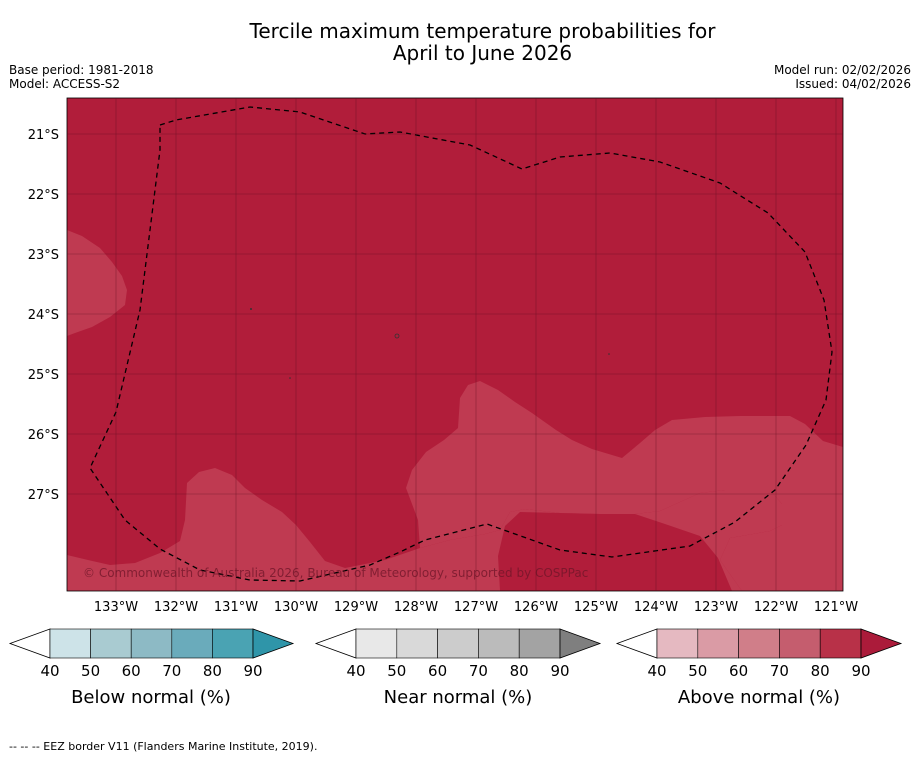 Image resolution: width=919 pixels, height=758 pixels. What do you see at coordinates (624, 486) in the screenshot?
I see `region-center-lighter` at bounding box center [624, 486].